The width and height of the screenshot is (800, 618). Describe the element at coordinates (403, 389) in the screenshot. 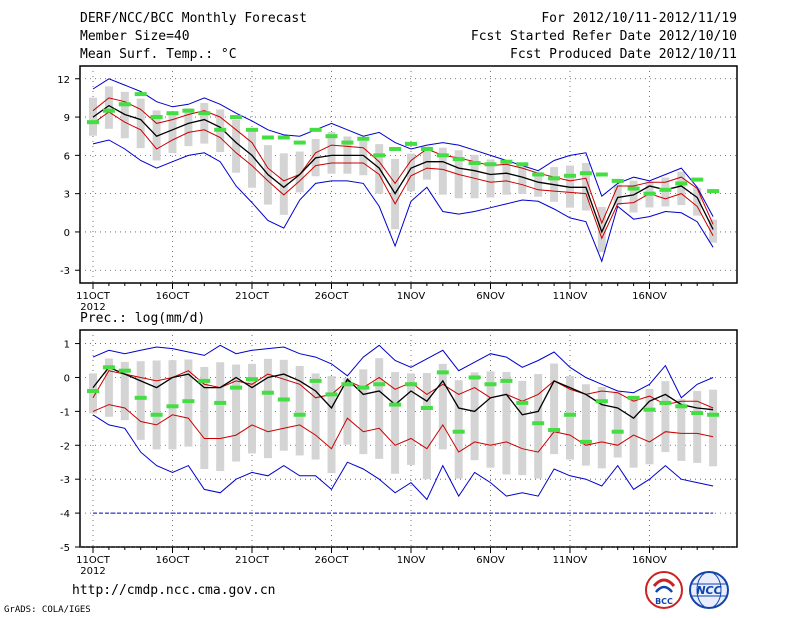

I see `series-line-p_high` at that location.